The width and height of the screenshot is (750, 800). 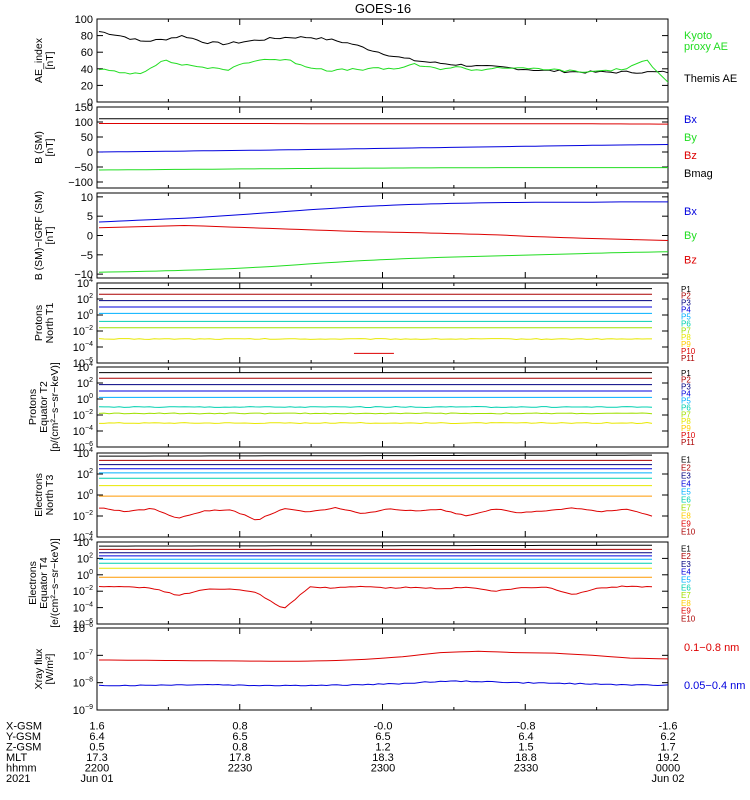 What do you see at coordinates (714, 686) in the screenshot?
I see `legend-label: 0.05−0.4 nm` at bounding box center [714, 686].